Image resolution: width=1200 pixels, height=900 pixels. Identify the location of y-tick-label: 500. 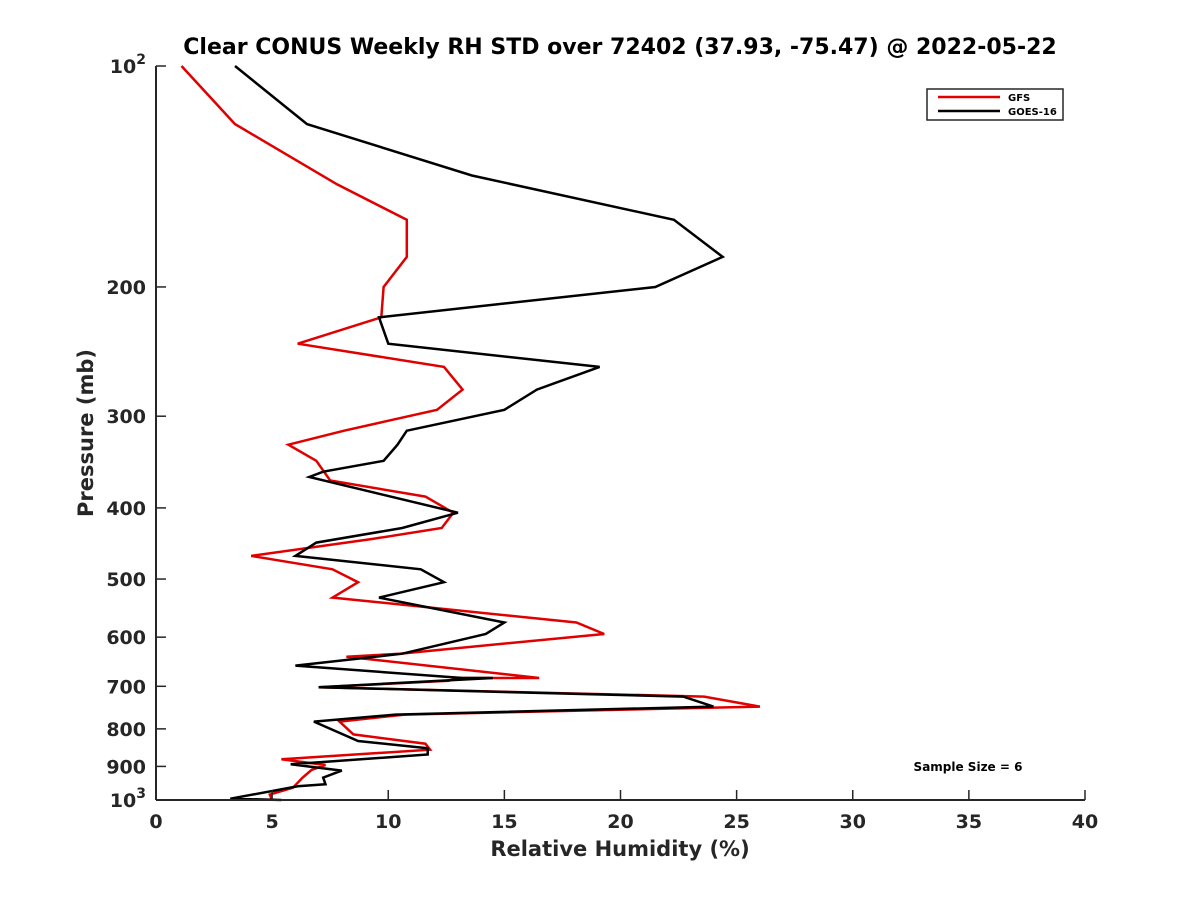
(126, 580).